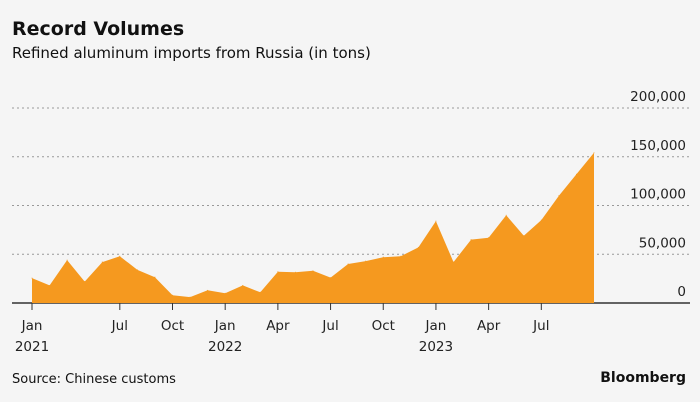 The image size is (700, 402). I want to click on y-tick-label: 150,000, so click(658, 146).